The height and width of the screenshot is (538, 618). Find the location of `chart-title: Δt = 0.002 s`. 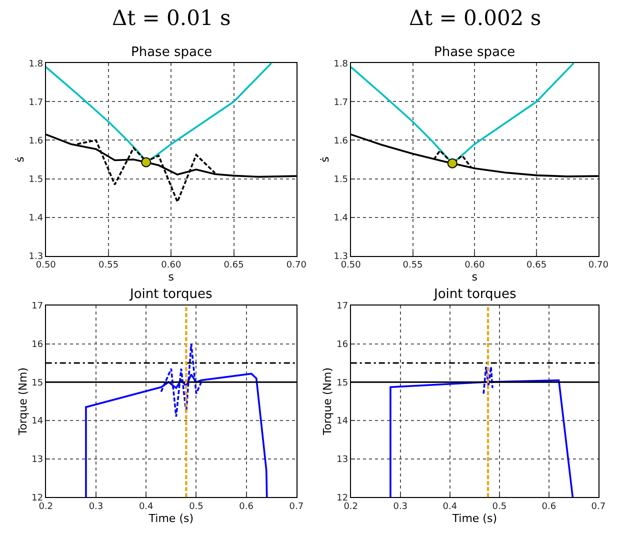

chart-title: Δt = 0.002 s is located at coordinates (475, 18).